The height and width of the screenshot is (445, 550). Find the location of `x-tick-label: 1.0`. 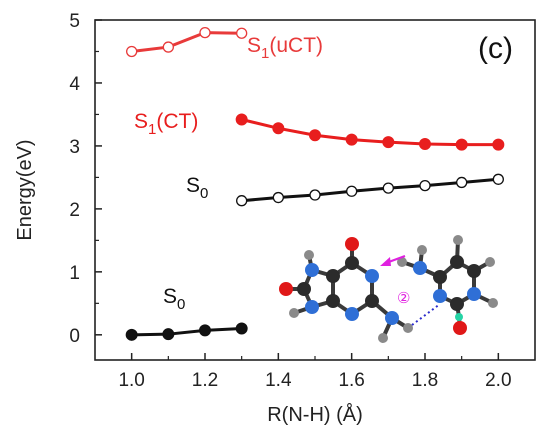

x-tick-label: 1.0 is located at coordinates (131, 380).